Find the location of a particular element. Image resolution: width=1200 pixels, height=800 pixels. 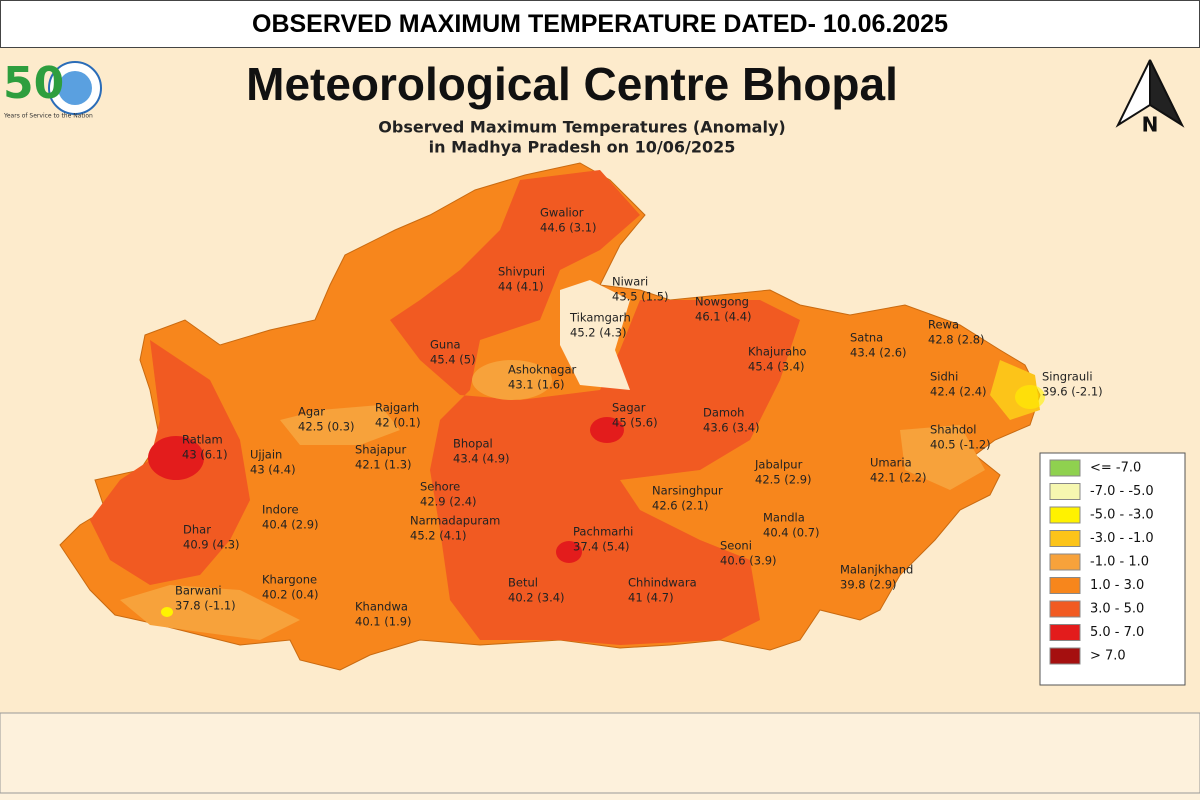

city-reading: 43.4 (2.6) is located at coordinates (878, 353).